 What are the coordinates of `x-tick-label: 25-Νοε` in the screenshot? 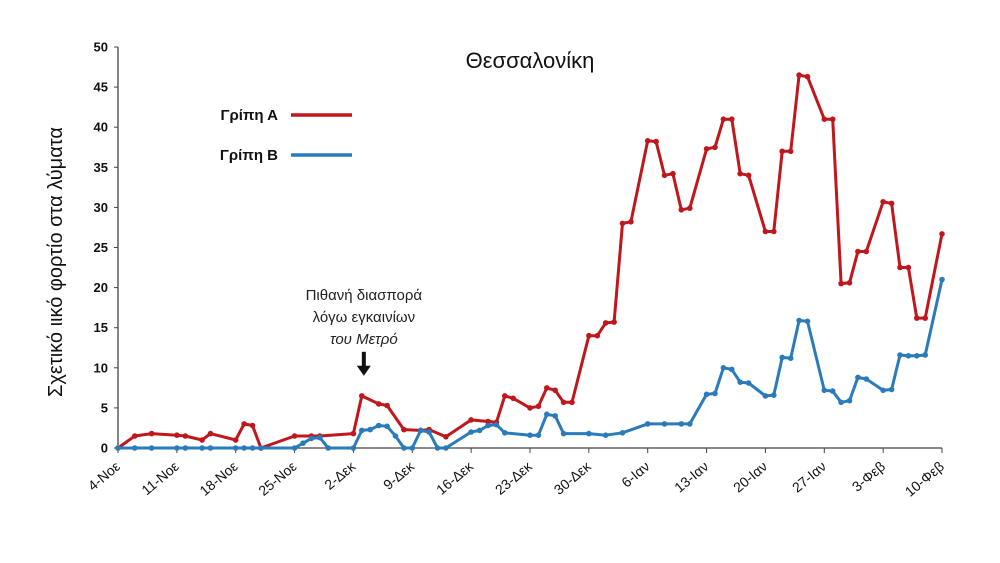 It's located at (277, 478).